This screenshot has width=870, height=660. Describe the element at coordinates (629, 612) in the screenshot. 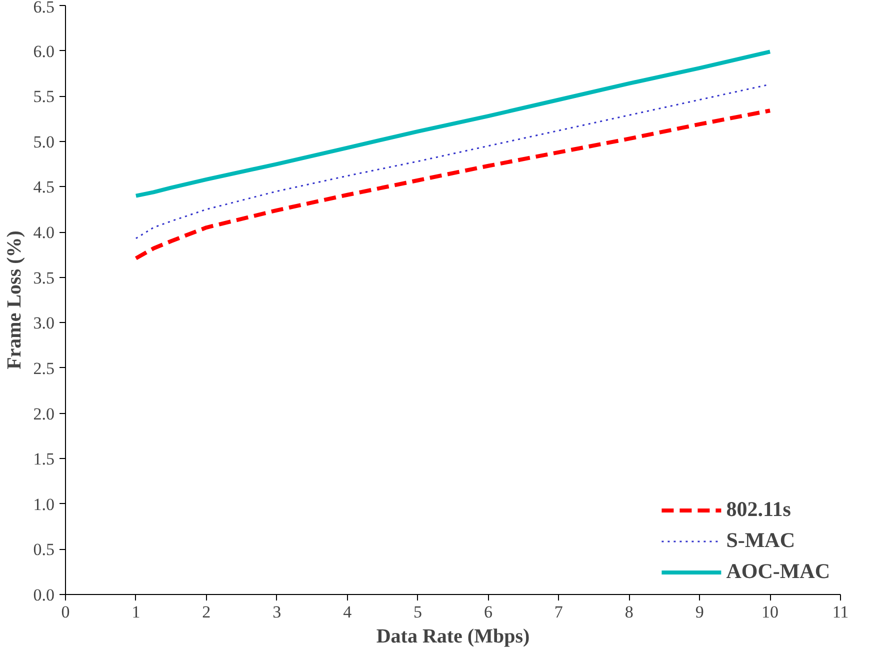

I see `x-tick-label: 8` at that location.